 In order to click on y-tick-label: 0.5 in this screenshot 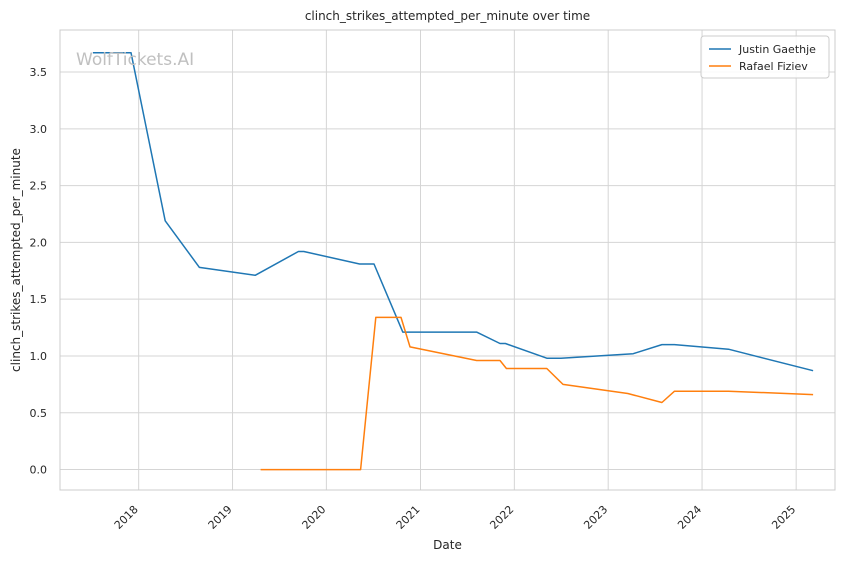, I will do `click(39, 413)`.